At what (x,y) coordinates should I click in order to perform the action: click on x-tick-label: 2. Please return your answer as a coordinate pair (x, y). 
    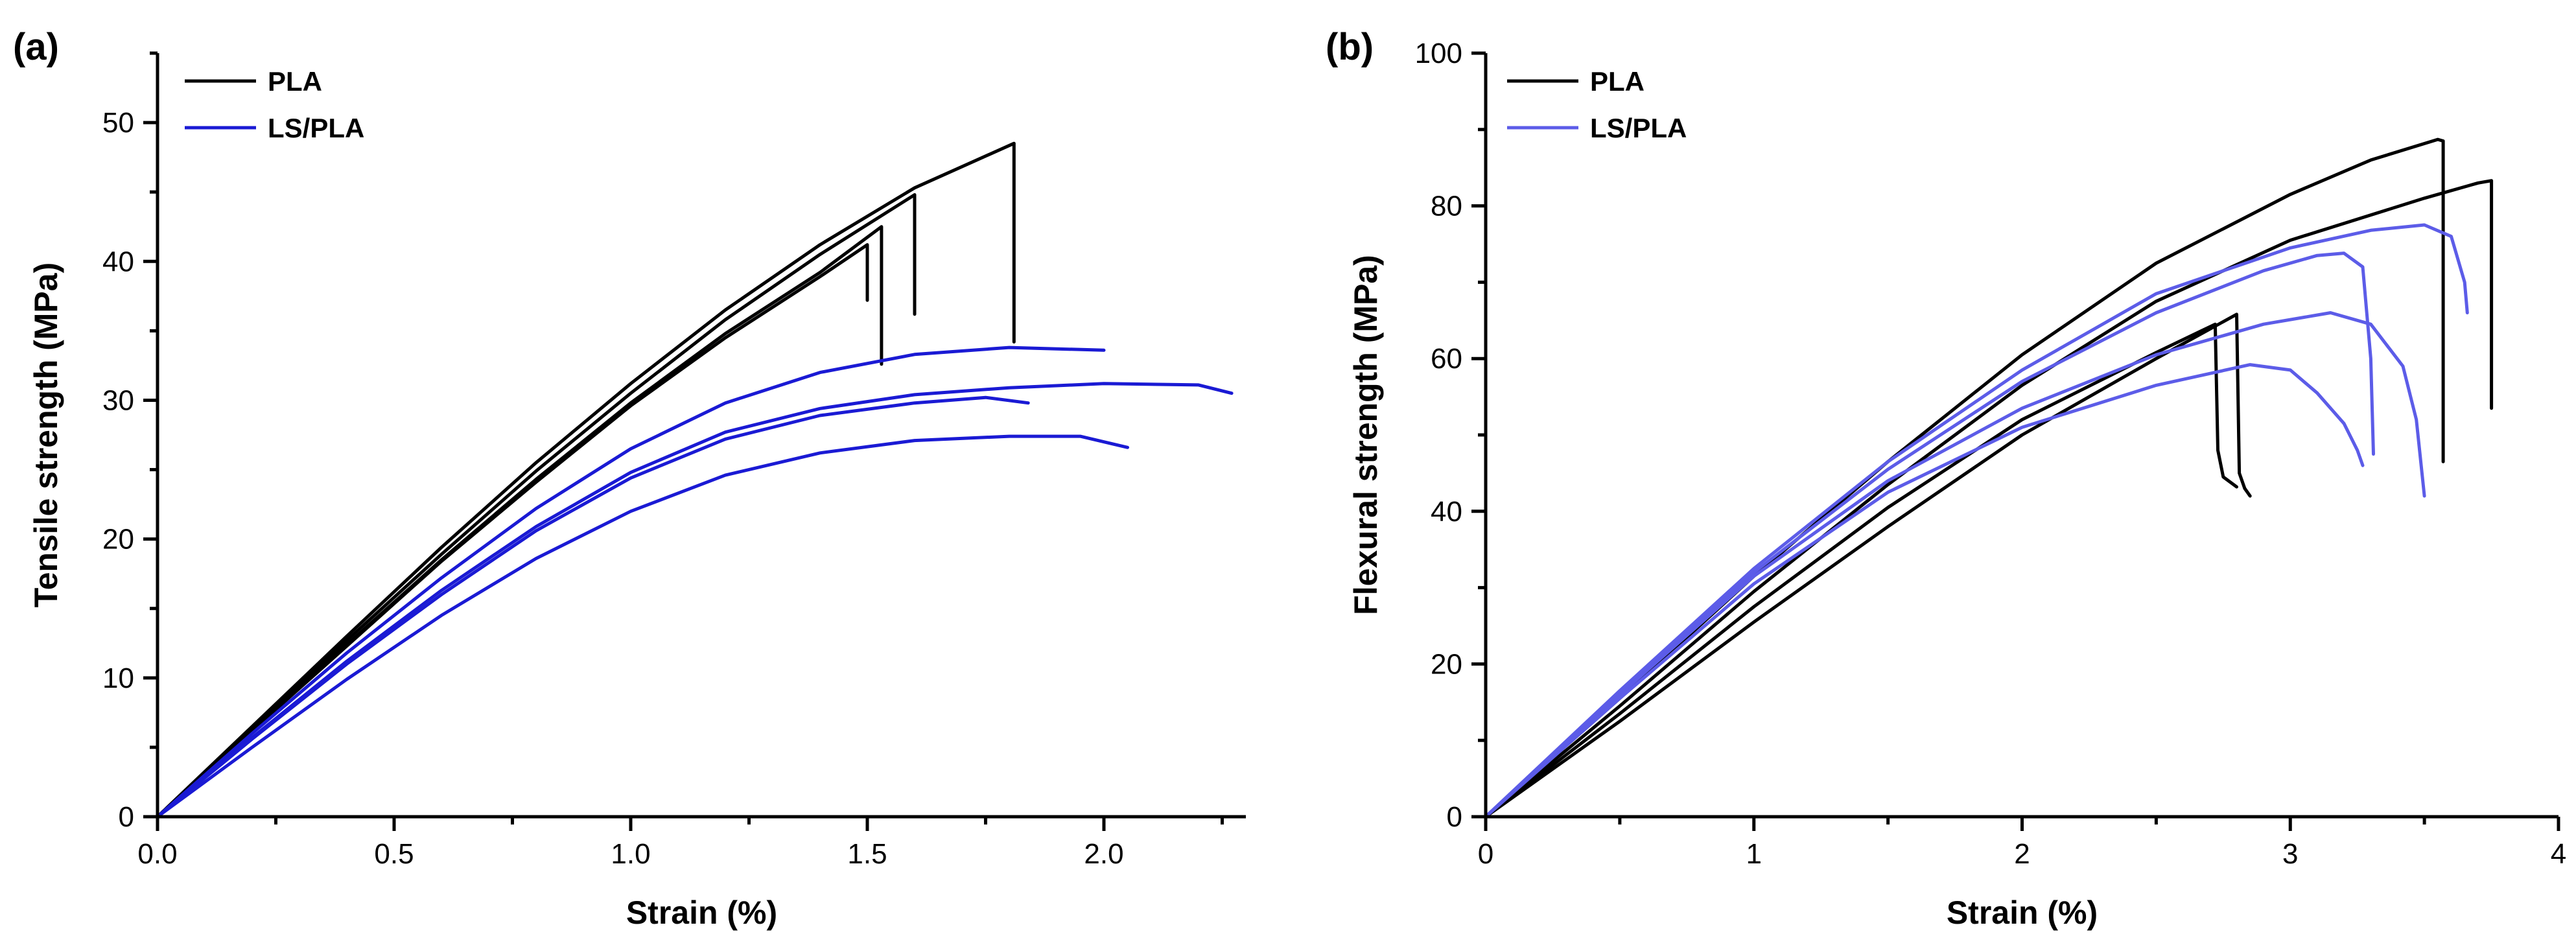
    Looking at the image, I should click on (2022, 854).